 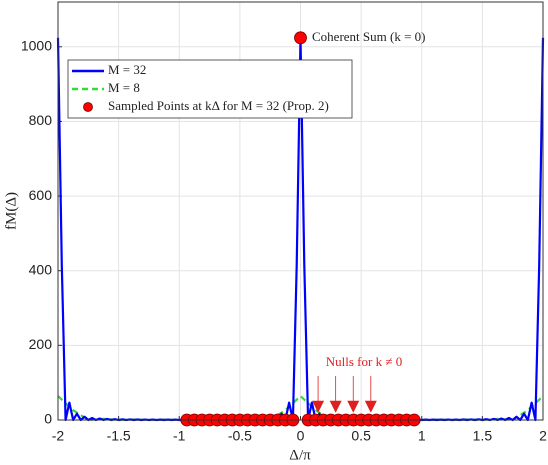 What do you see at coordinates (124, 87) in the screenshot?
I see `legend-label: M = 8` at bounding box center [124, 87].